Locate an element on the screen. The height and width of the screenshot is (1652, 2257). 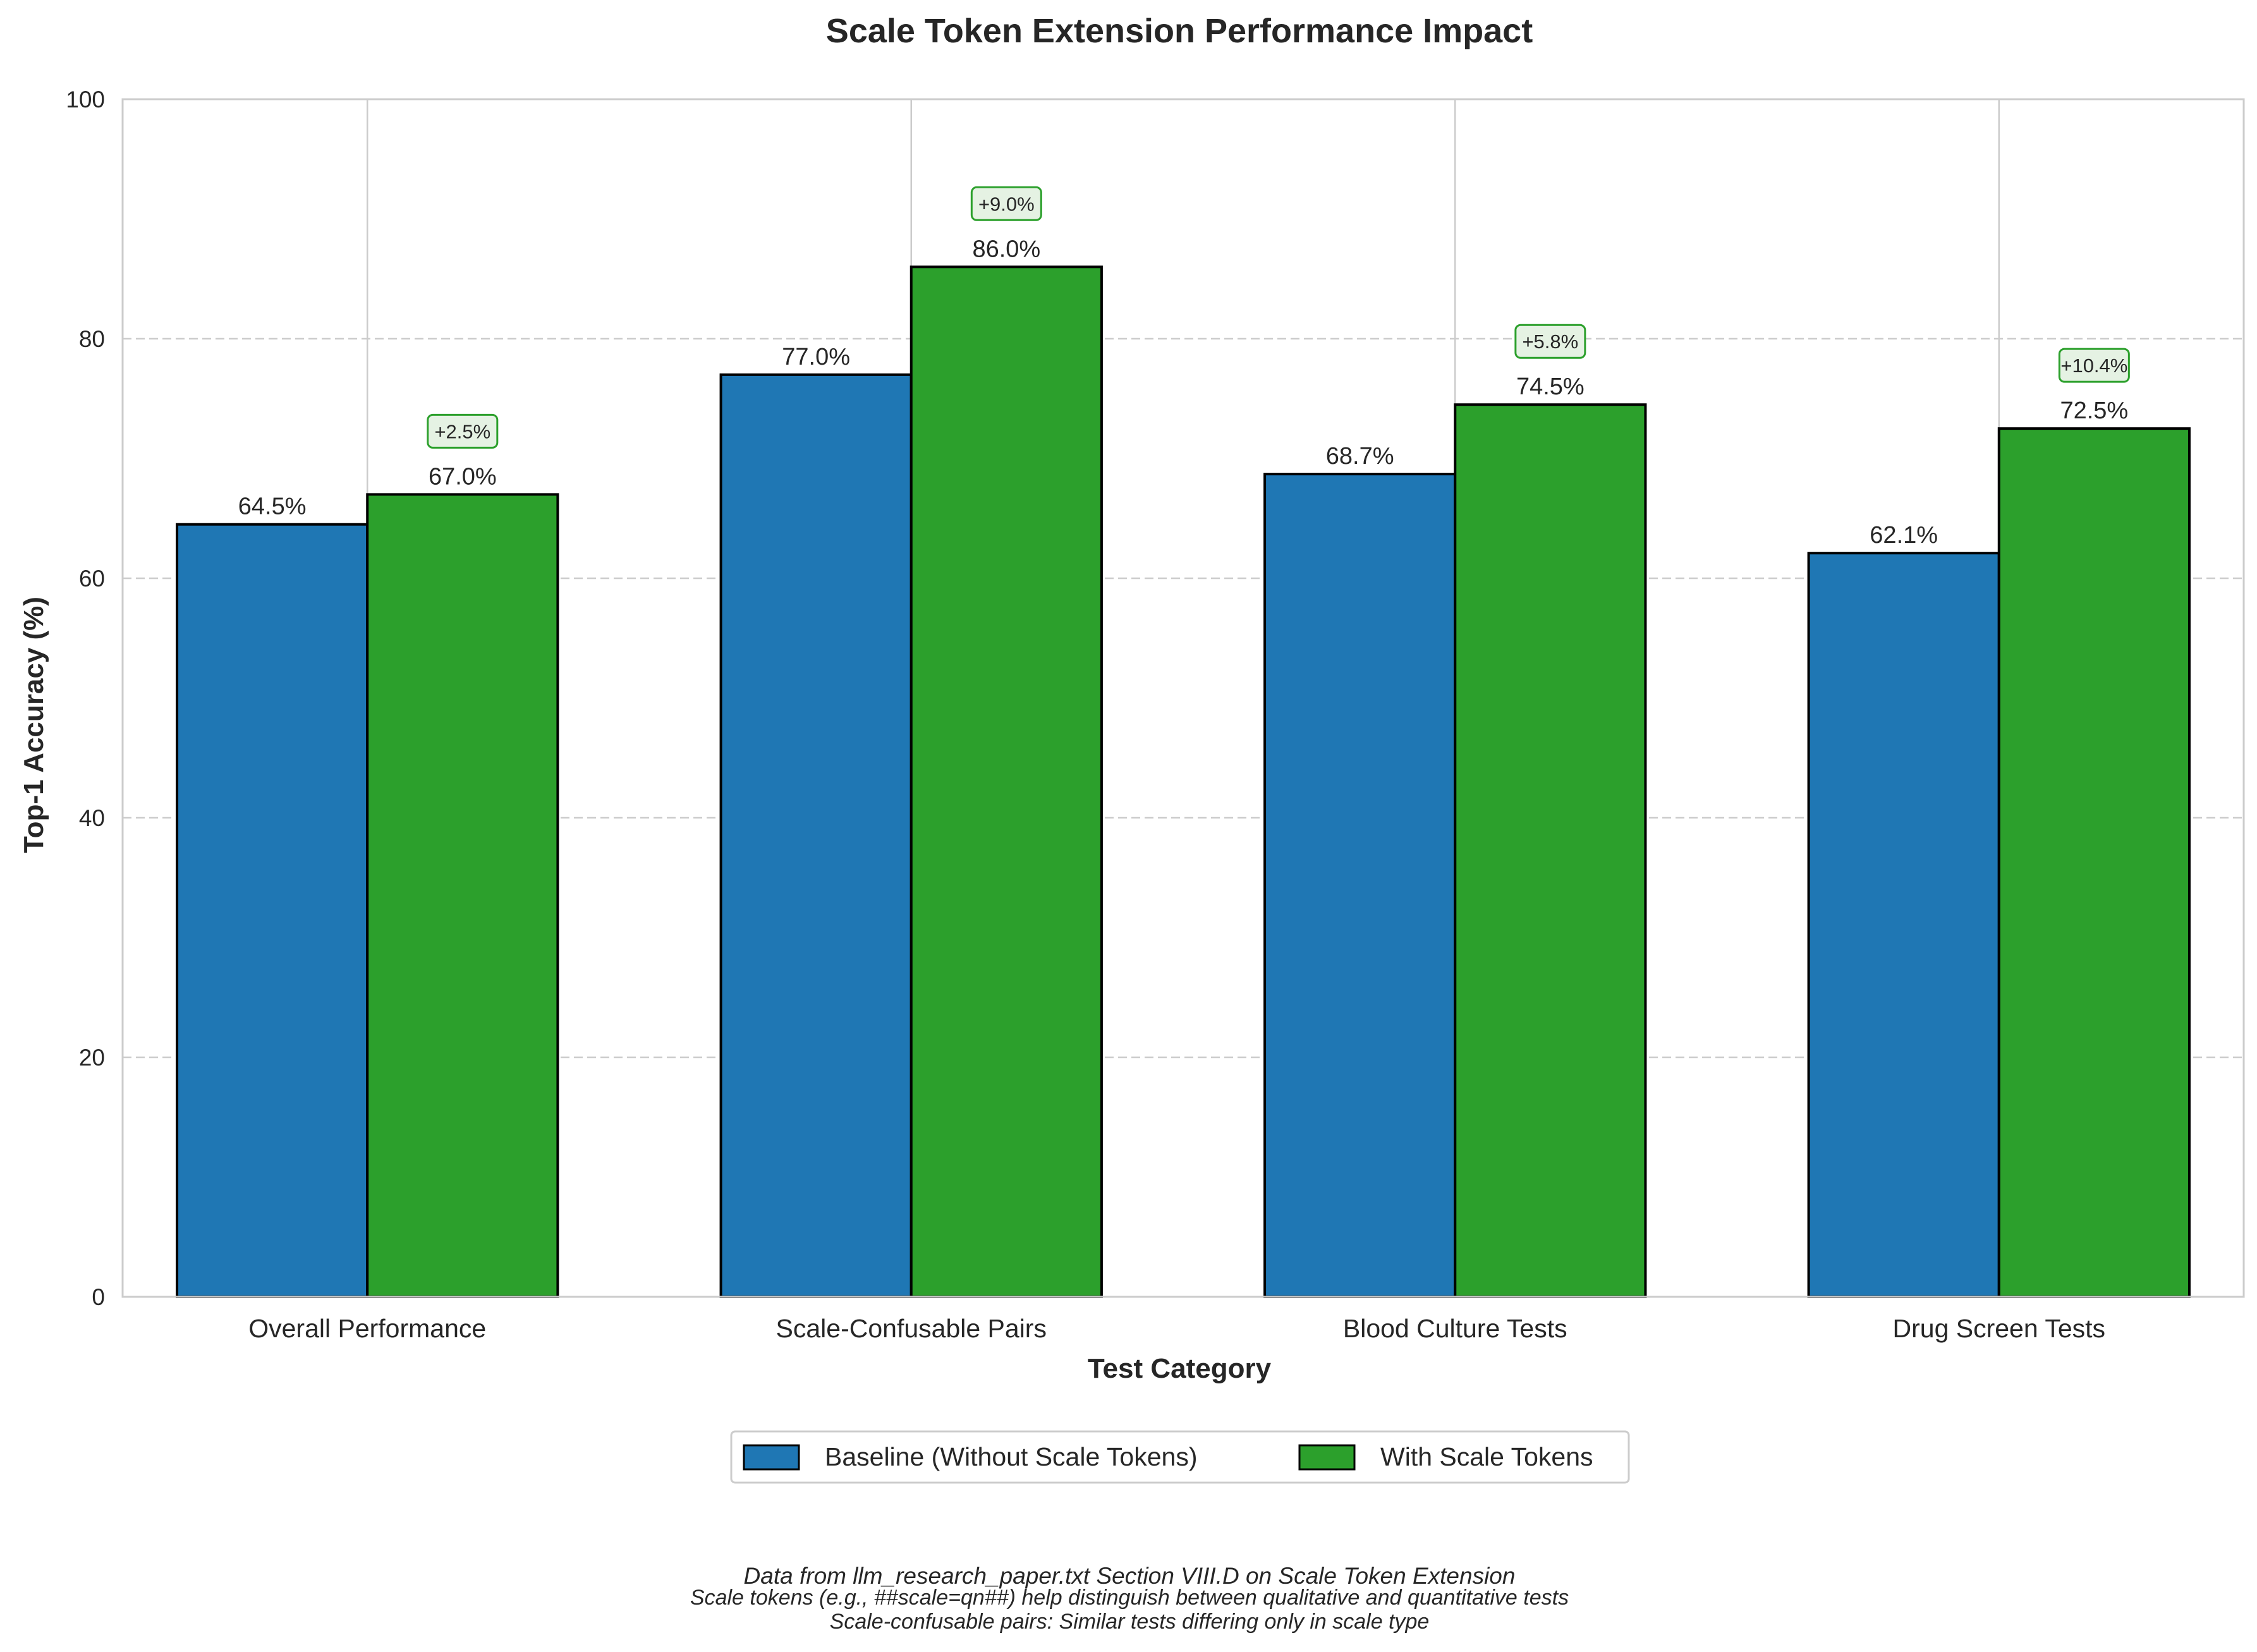
data-label-baseline: 64.5% is located at coordinates (272, 507).